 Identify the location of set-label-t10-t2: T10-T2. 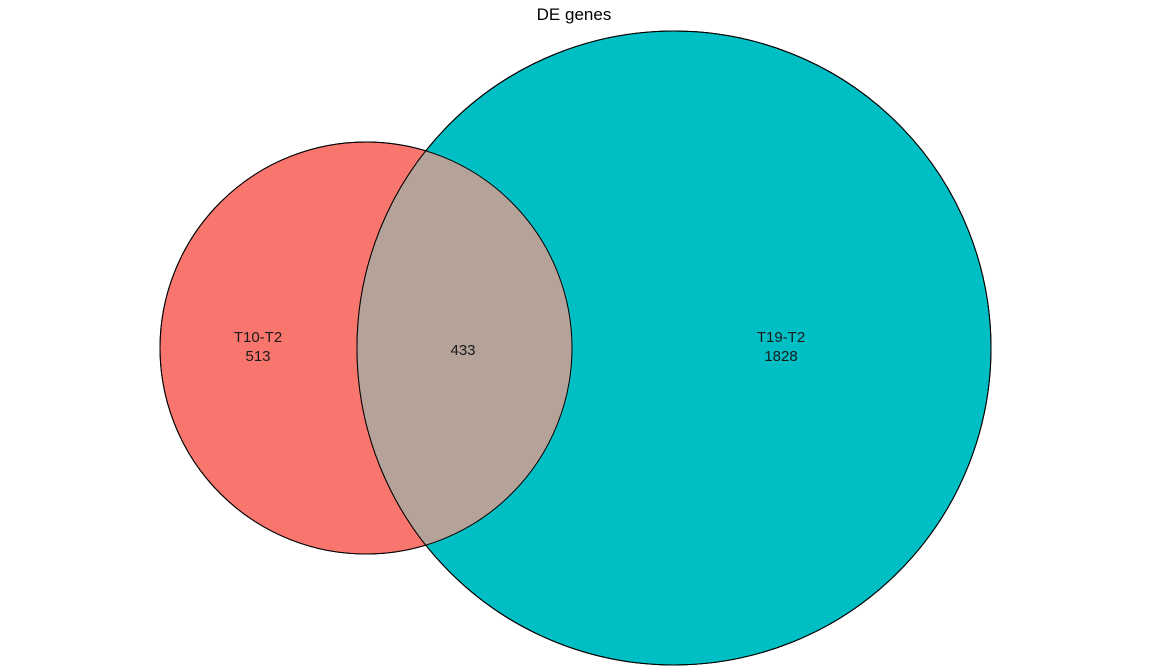
(258, 337).